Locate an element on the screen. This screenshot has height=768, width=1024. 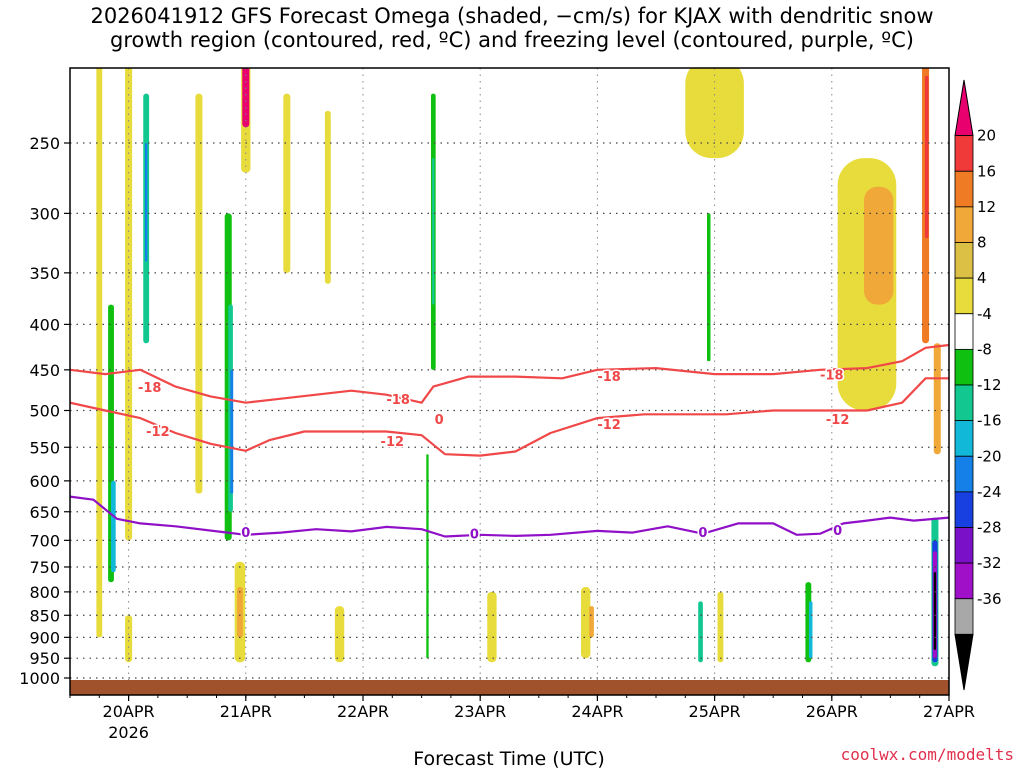
y-tick-label: 500 is located at coordinates (44, 411).